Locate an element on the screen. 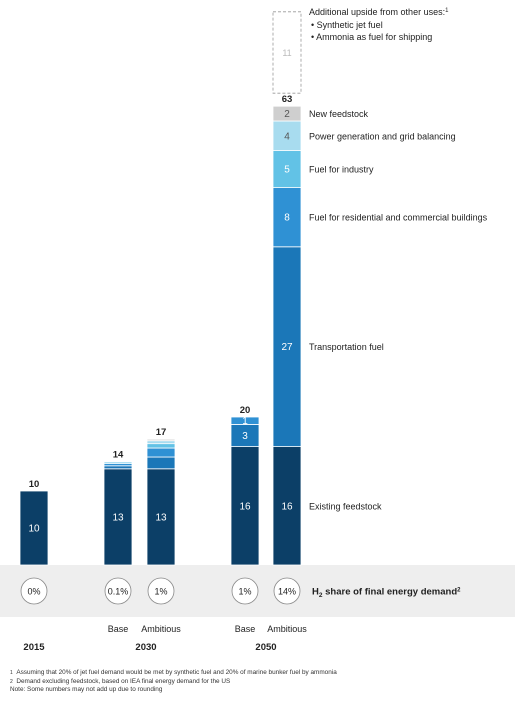 This screenshot has width=525, height=704. segment-label-2-0-2: 1 is located at coordinates (245, 421).